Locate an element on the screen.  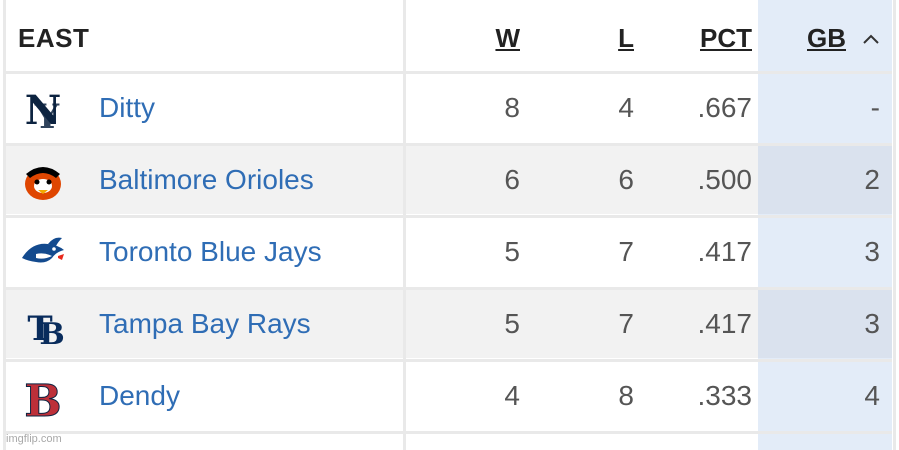
orioles-logo-icon is located at coordinates (43, 181).